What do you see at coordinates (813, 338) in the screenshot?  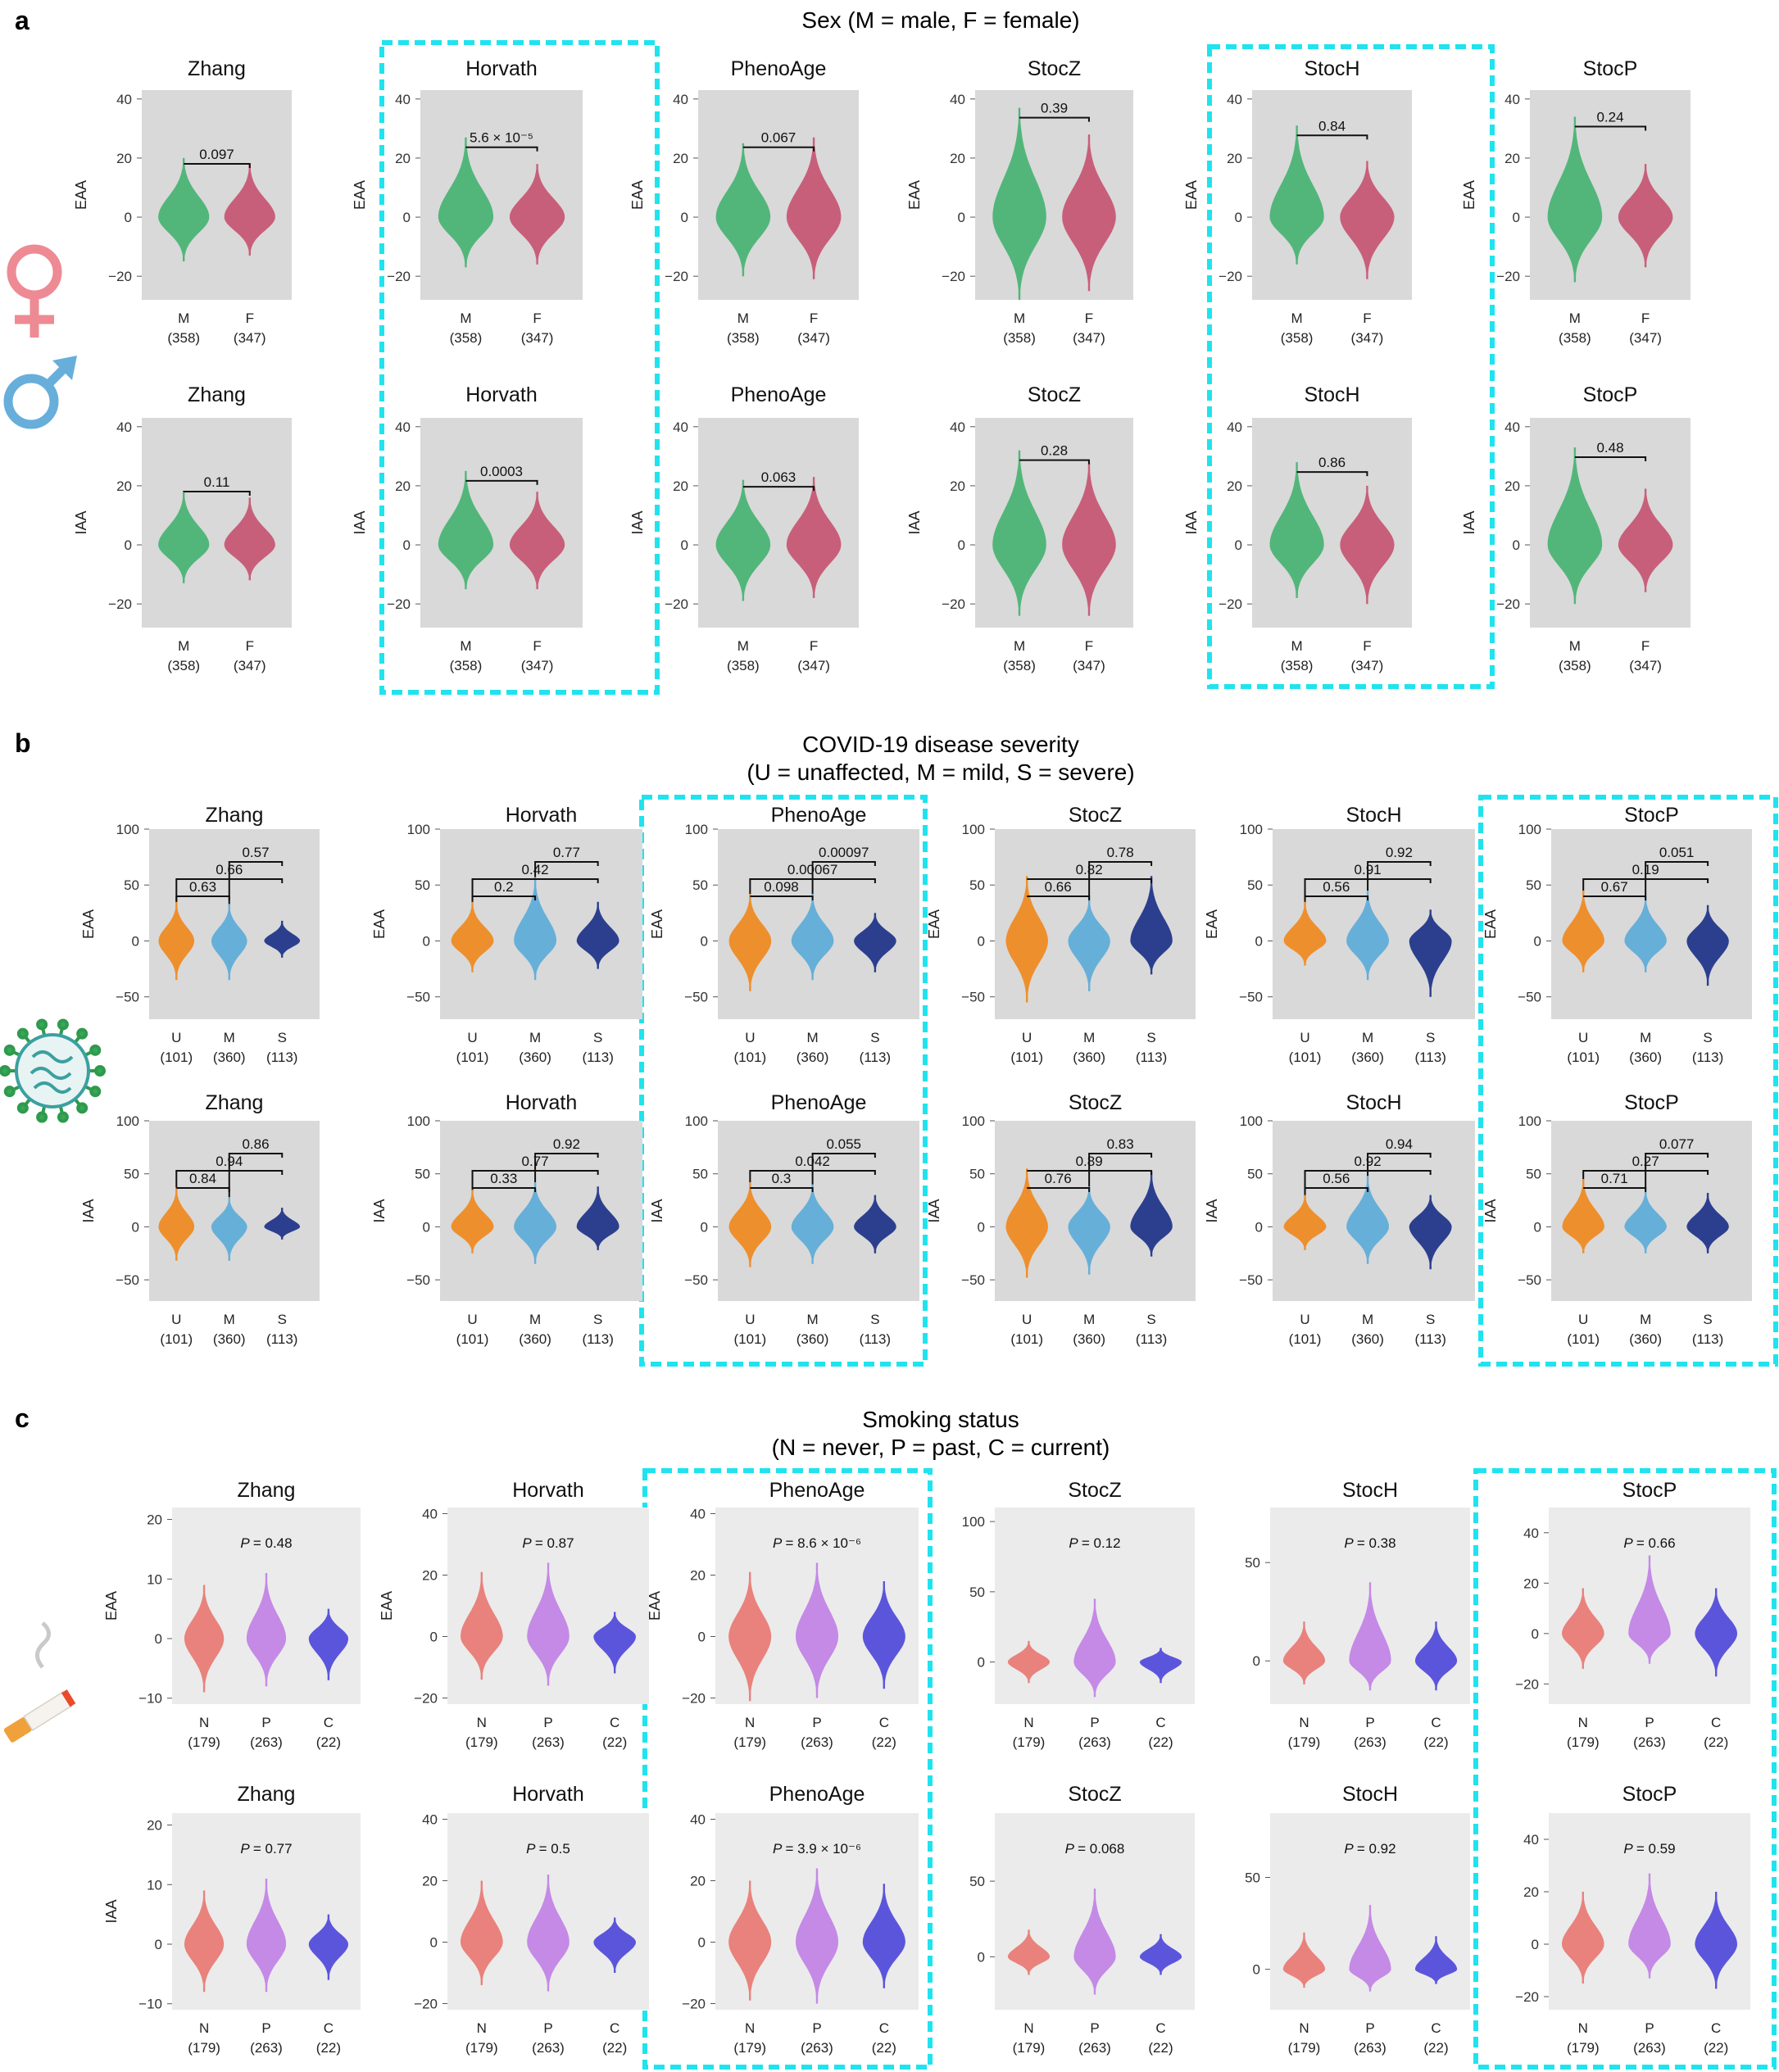 I see `group-size-label: (347)` at bounding box center [813, 338].